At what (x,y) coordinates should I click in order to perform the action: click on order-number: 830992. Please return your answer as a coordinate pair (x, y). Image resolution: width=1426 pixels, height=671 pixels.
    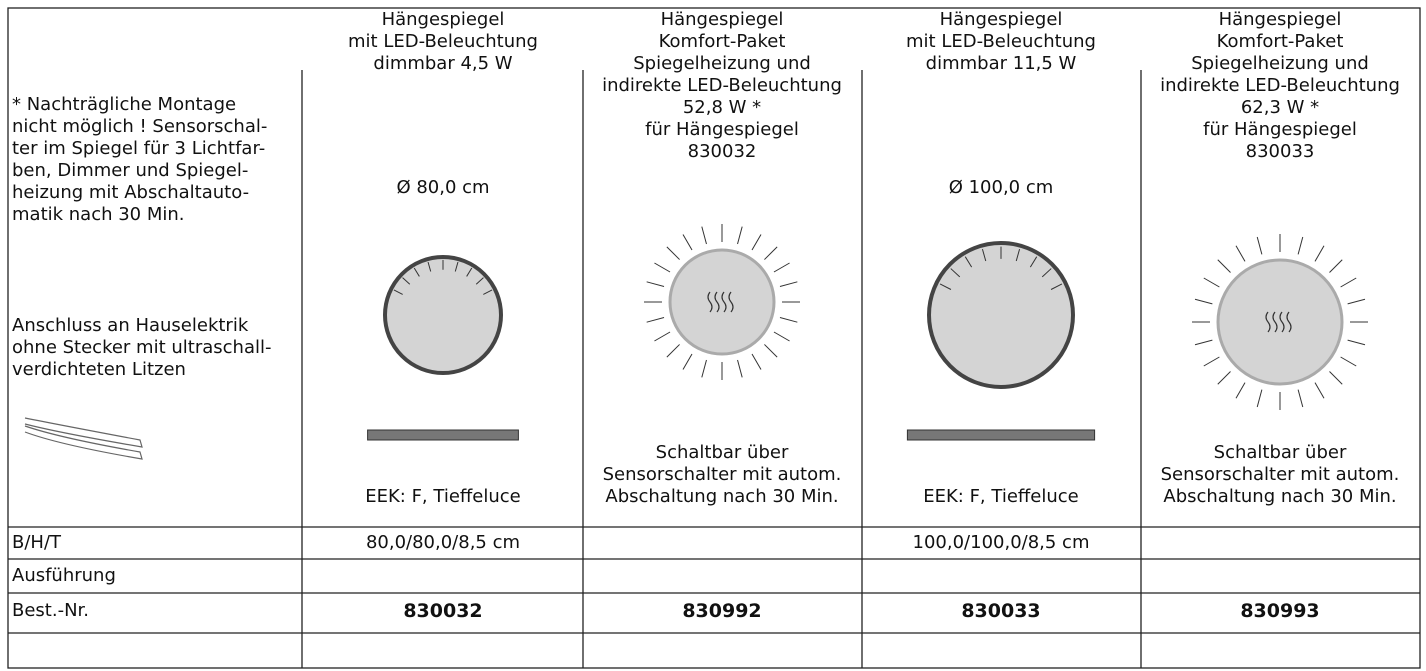
    Looking at the image, I should click on (722, 611).